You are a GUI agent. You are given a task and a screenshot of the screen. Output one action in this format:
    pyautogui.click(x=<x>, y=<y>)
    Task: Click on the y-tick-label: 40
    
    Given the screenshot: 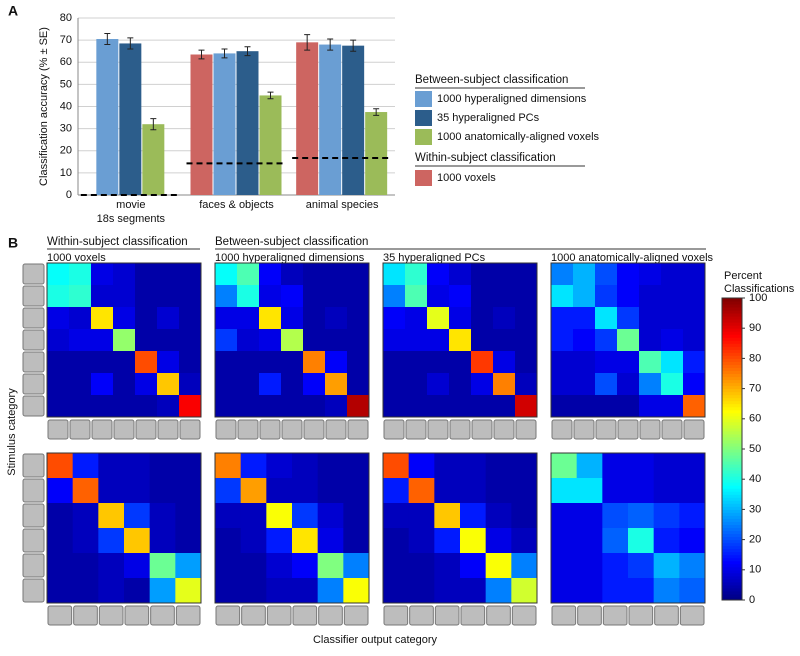 What is the action you would take?
    pyautogui.click(x=66, y=106)
    